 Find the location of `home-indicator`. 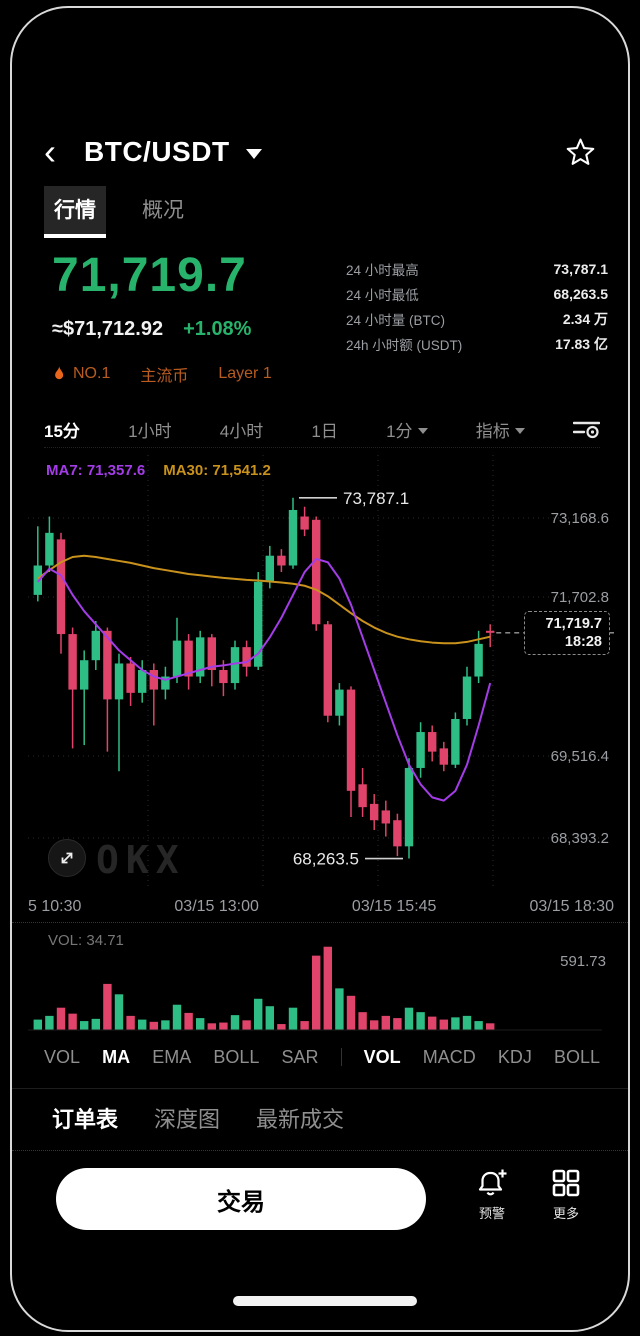

home-indicator is located at coordinates (325, 1301).